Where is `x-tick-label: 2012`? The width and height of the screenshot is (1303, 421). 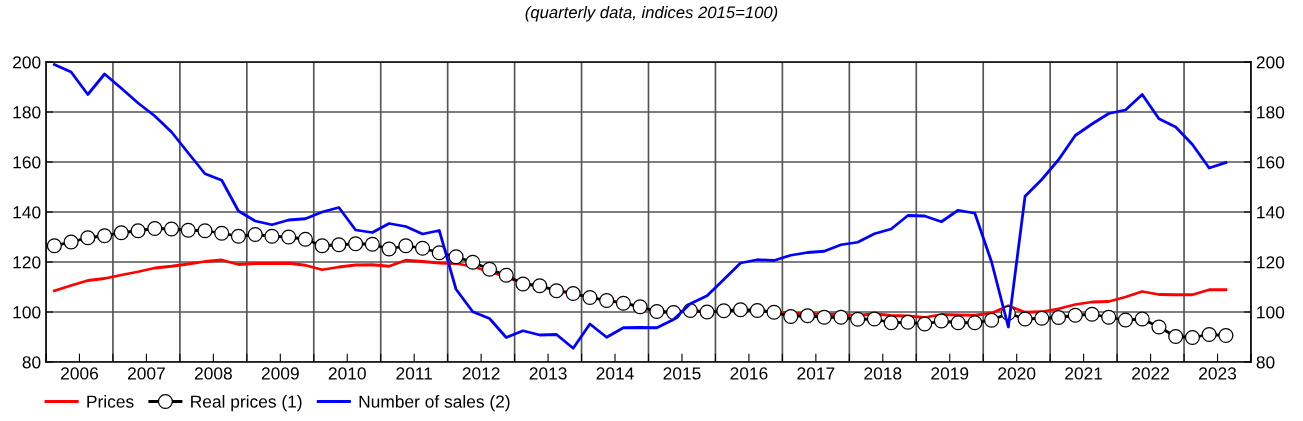
x-tick-label: 2012 is located at coordinates (481, 373).